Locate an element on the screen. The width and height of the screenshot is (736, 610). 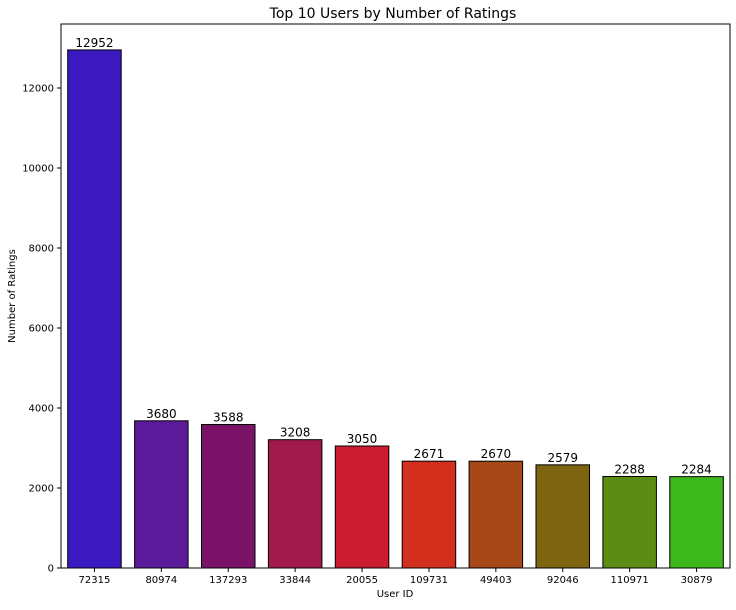
y-tick-label-12000: 12000 is located at coordinates (38, 89).